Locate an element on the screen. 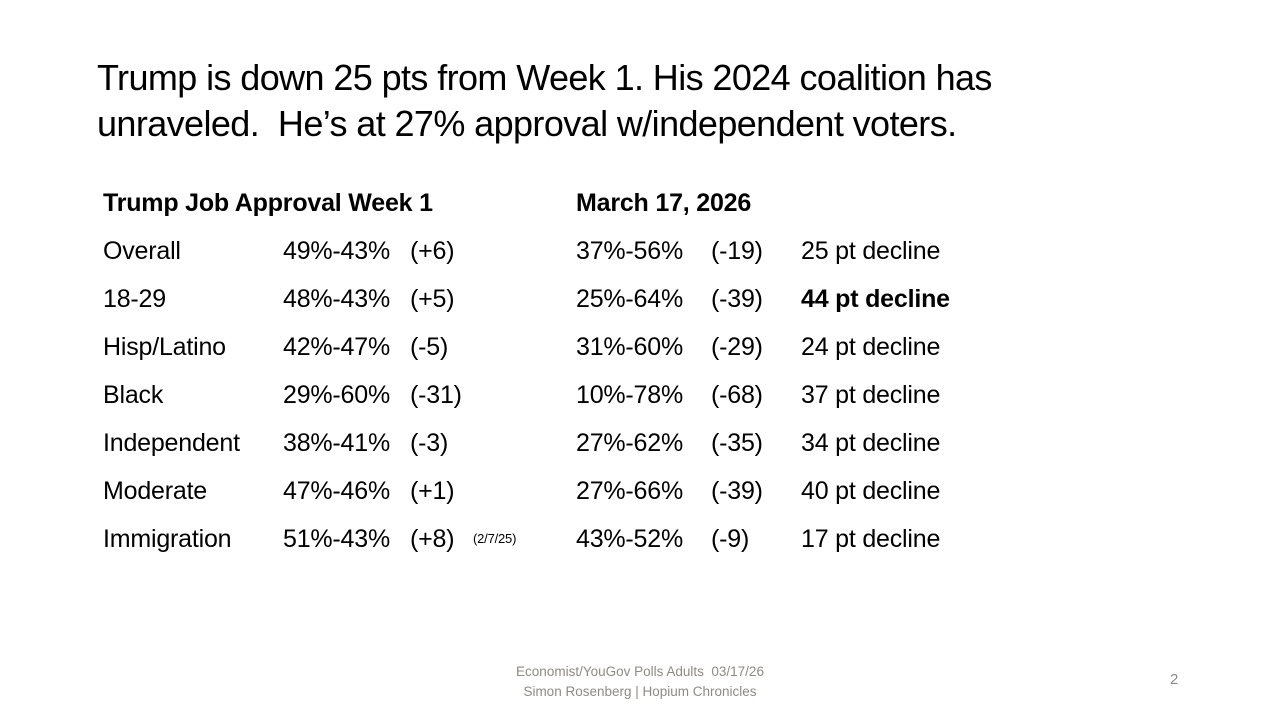 This screenshot has height=720, width=1280. footer-author-line: Simon Rosenberg | Hopium Chronicles is located at coordinates (640, 691).